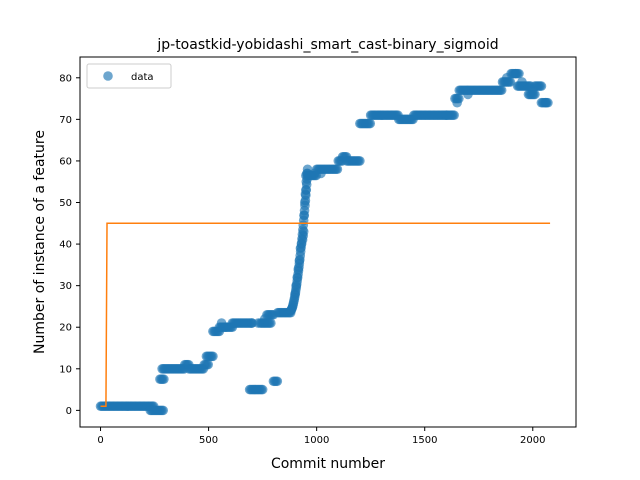 The width and height of the screenshot is (640, 480). I want to click on x-axis-title: Commit number, so click(328, 464).